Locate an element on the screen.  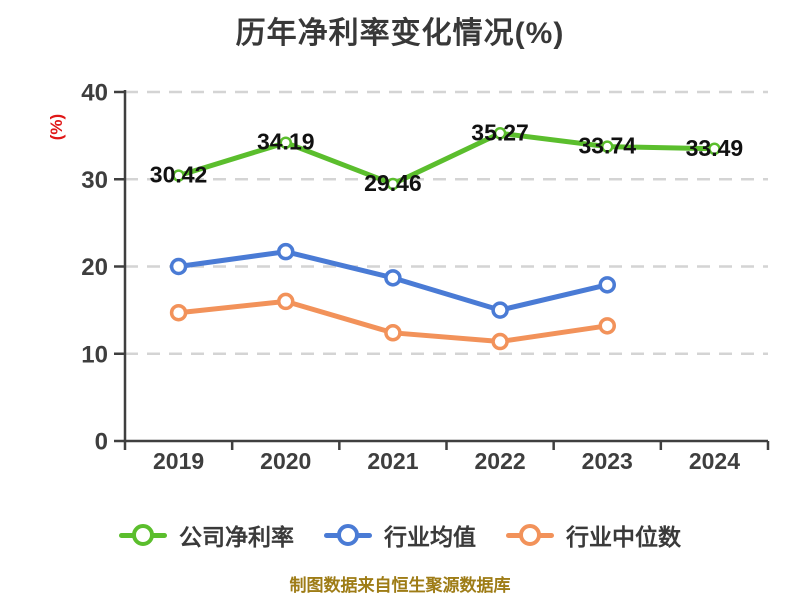
legend-item-industry-median: 行业中位数 is located at coordinates (593, 535).